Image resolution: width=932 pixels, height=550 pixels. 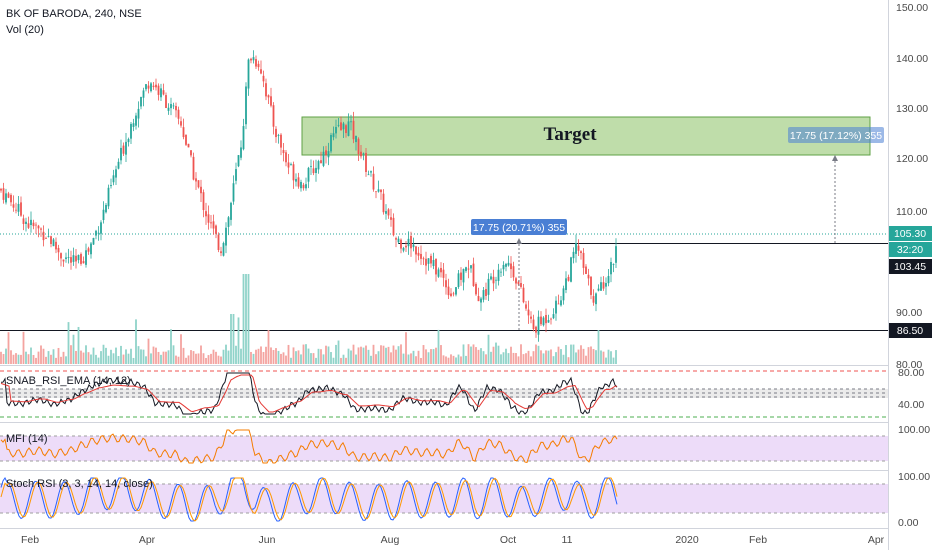 I want to click on rsi-line, so click(x=309, y=393).